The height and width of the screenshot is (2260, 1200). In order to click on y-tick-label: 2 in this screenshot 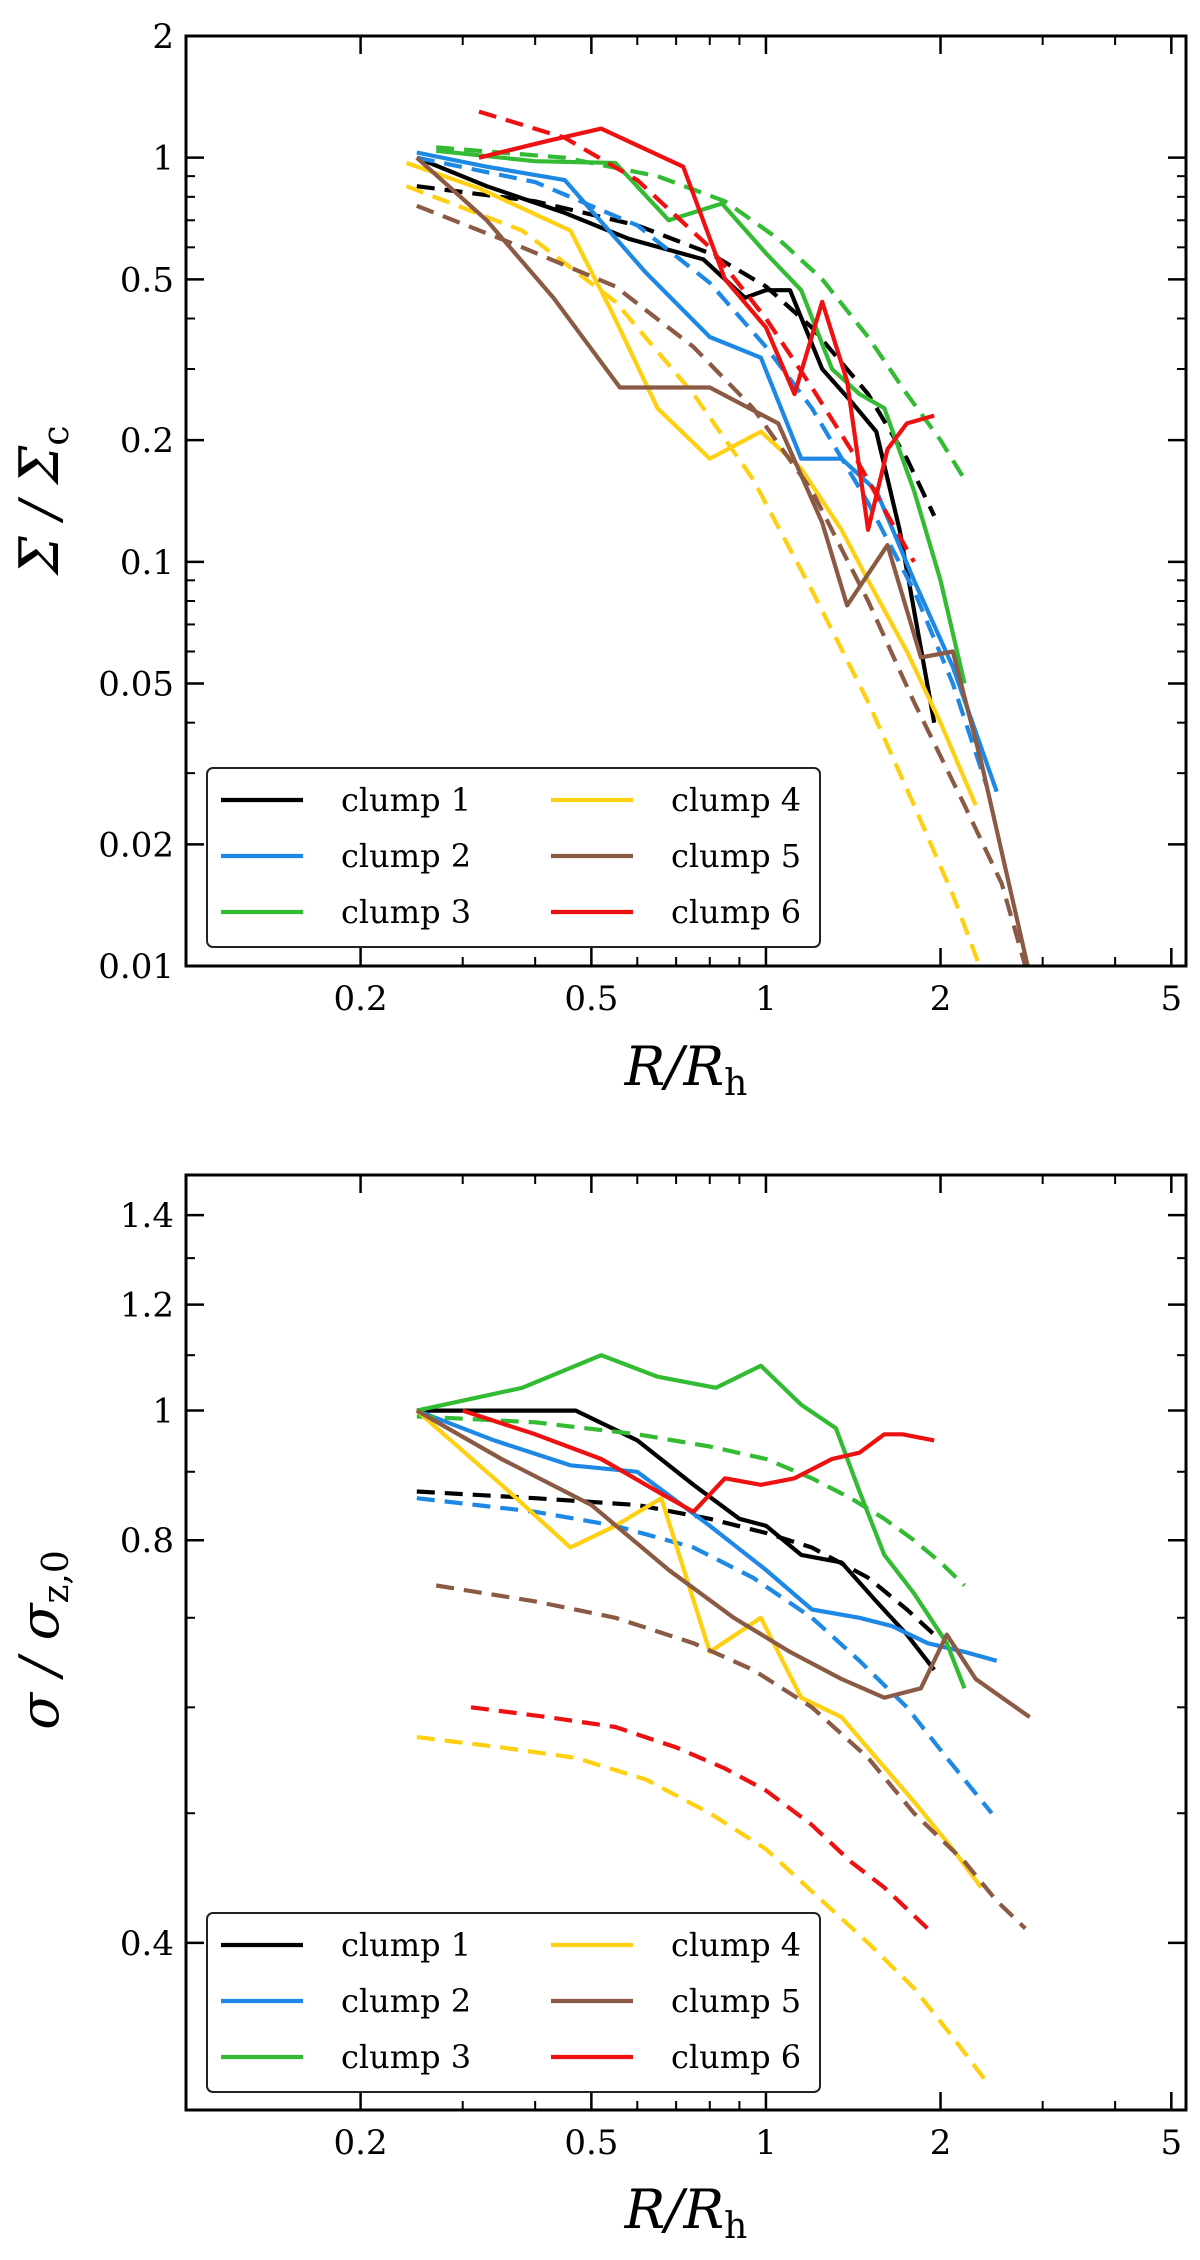, I will do `click(163, 37)`.